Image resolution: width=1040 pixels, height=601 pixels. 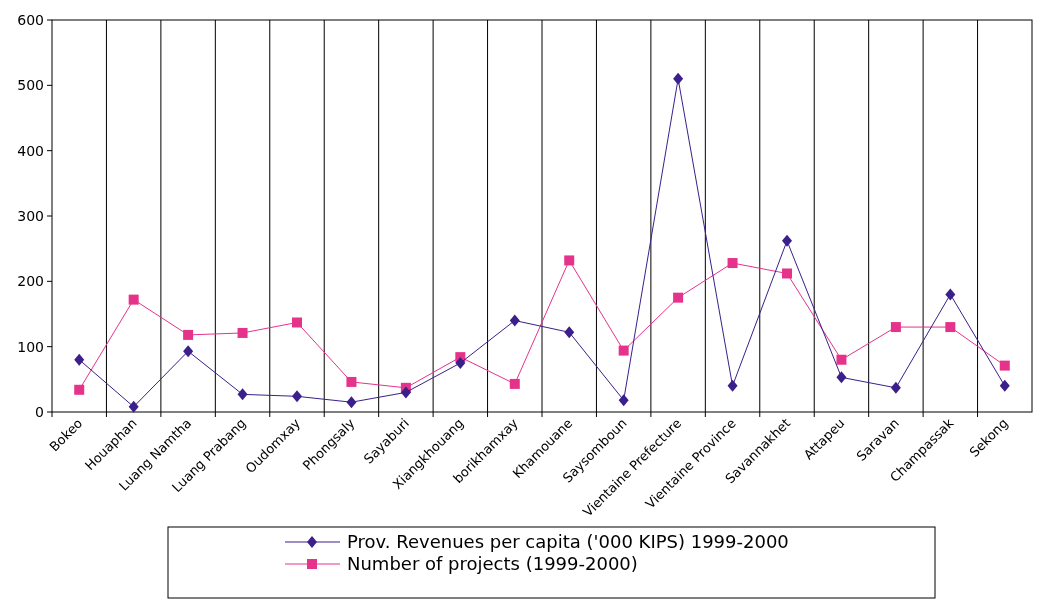 I want to click on y-tick-label: 200, so click(x=30, y=281).